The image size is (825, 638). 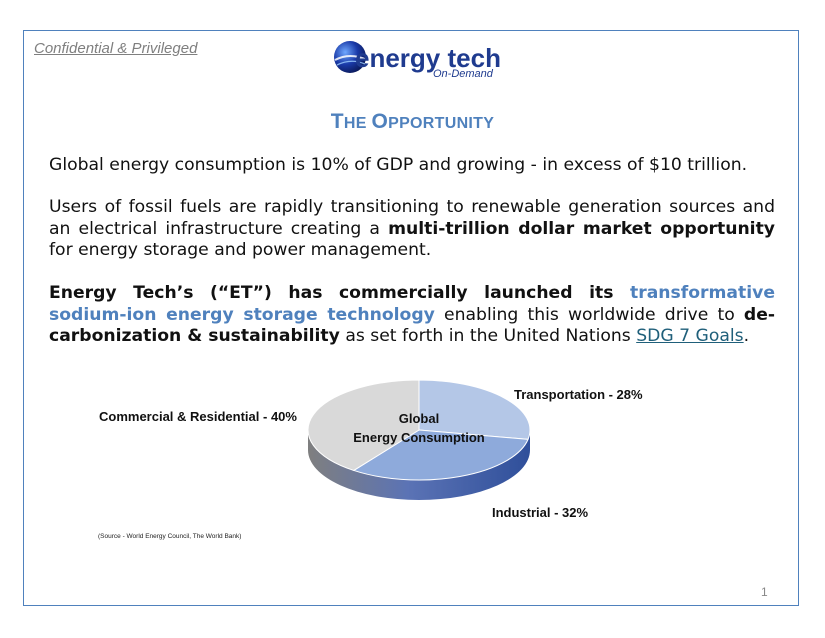 I want to click on sdg7-goals-link: SDG 7 Goals, so click(x=690, y=336).